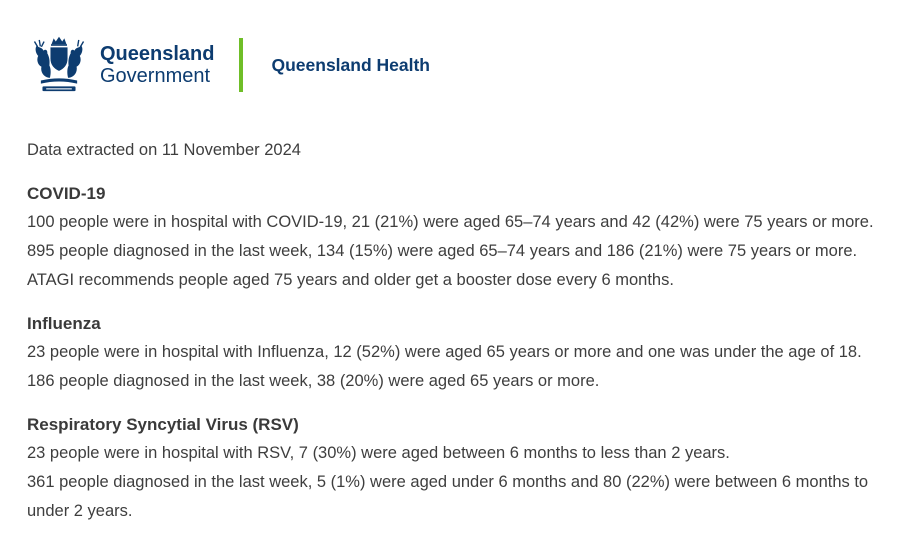 The image size is (918, 556). Describe the element at coordinates (155, 76) in the screenshot. I see `logo-government-text: Government` at that location.